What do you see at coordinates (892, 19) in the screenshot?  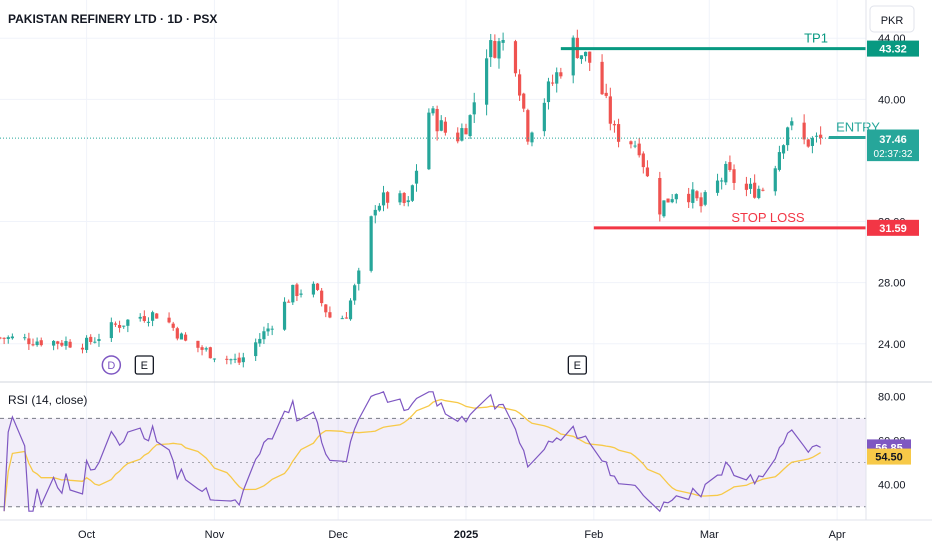 I see `currency-button` at bounding box center [892, 19].